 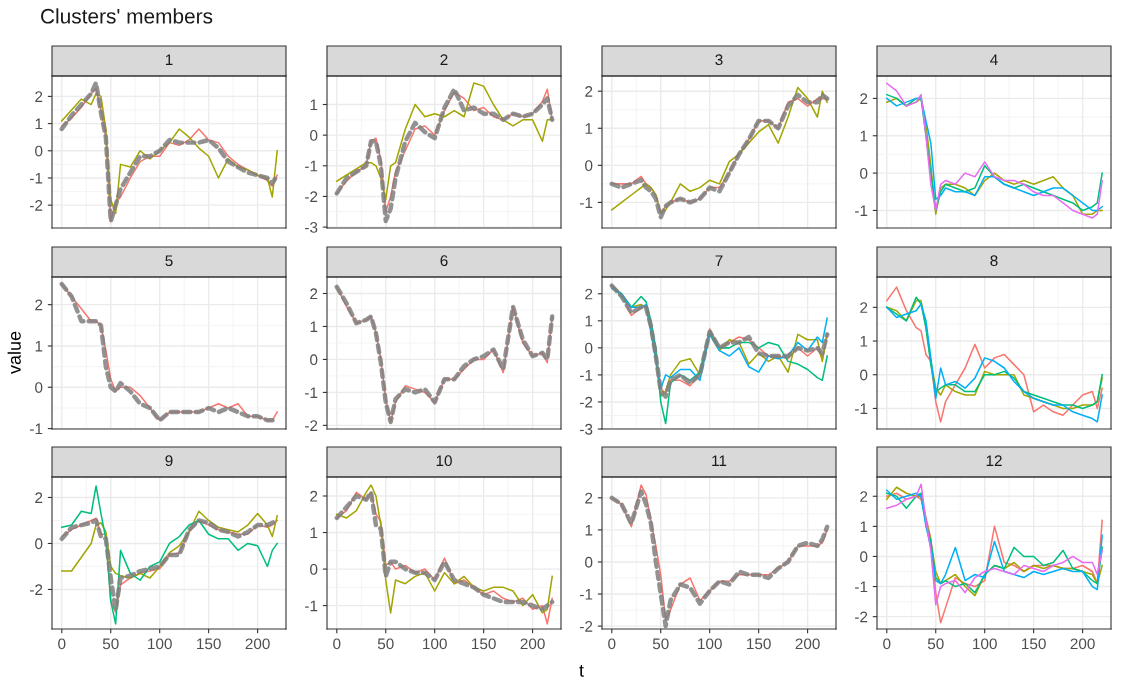 I want to click on chart-title: 3, so click(x=719, y=60).